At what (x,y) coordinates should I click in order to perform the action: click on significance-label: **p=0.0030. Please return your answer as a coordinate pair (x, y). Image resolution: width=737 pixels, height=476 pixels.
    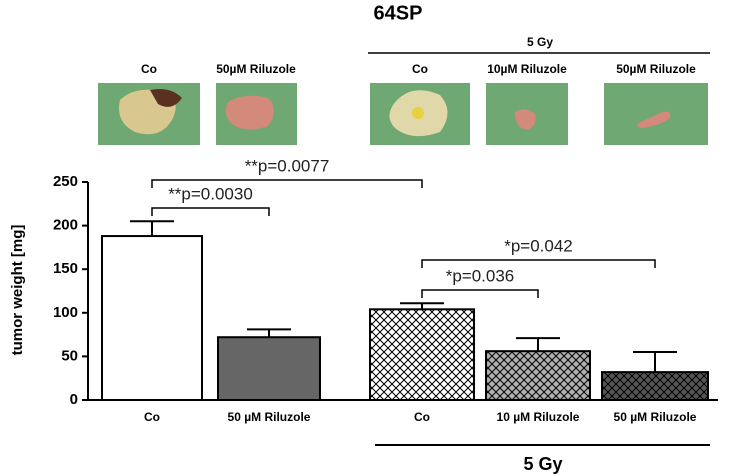
    Looking at the image, I should click on (210, 193).